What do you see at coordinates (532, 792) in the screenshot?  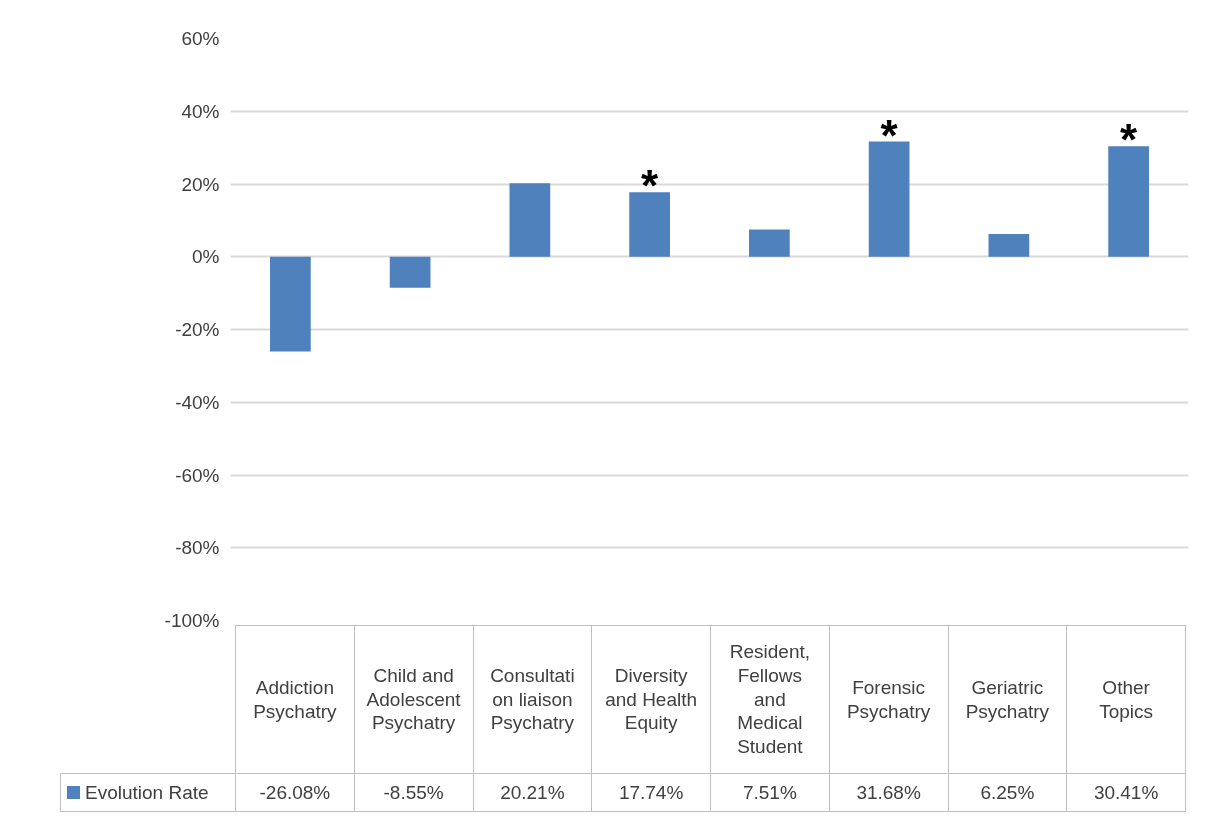 I see `data-label: 20.21%` at bounding box center [532, 792].